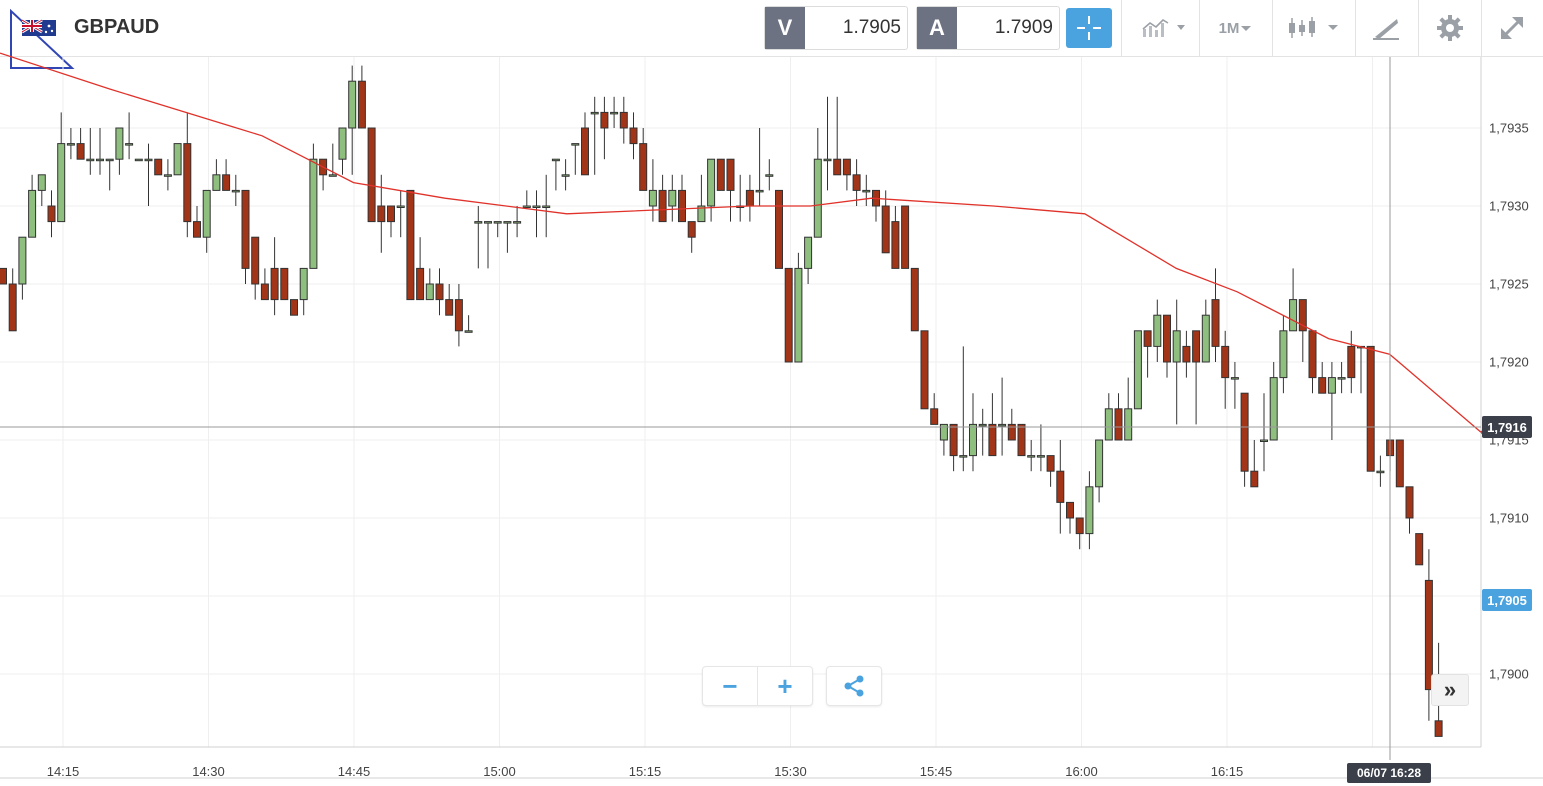  What do you see at coordinates (1229, 28) in the screenshot?
I see `timeframe-label: 1M` at bounding box center [1229, 28].